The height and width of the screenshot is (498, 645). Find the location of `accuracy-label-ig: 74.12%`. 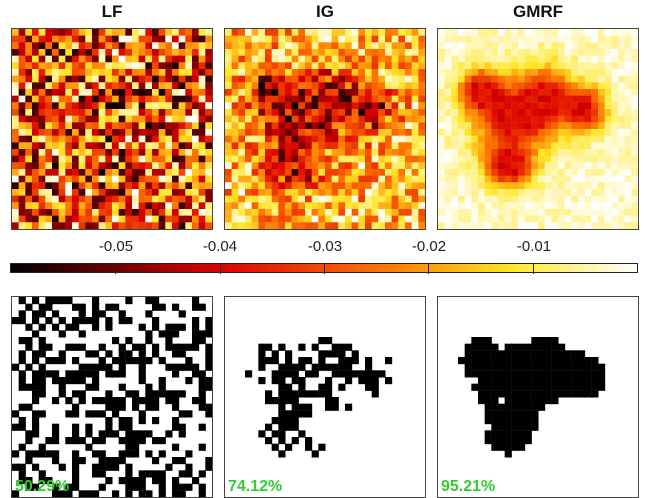

accuracy-label-ig: 74.12% is located at coordinates (255, 486).